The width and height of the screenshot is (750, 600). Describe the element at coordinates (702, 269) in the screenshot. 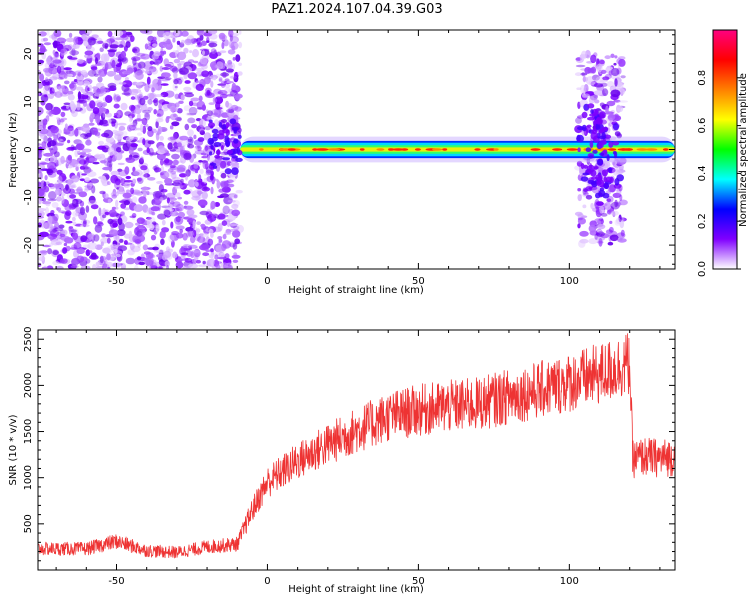

I see `colorbar-tick-label: 0.0` at that location.